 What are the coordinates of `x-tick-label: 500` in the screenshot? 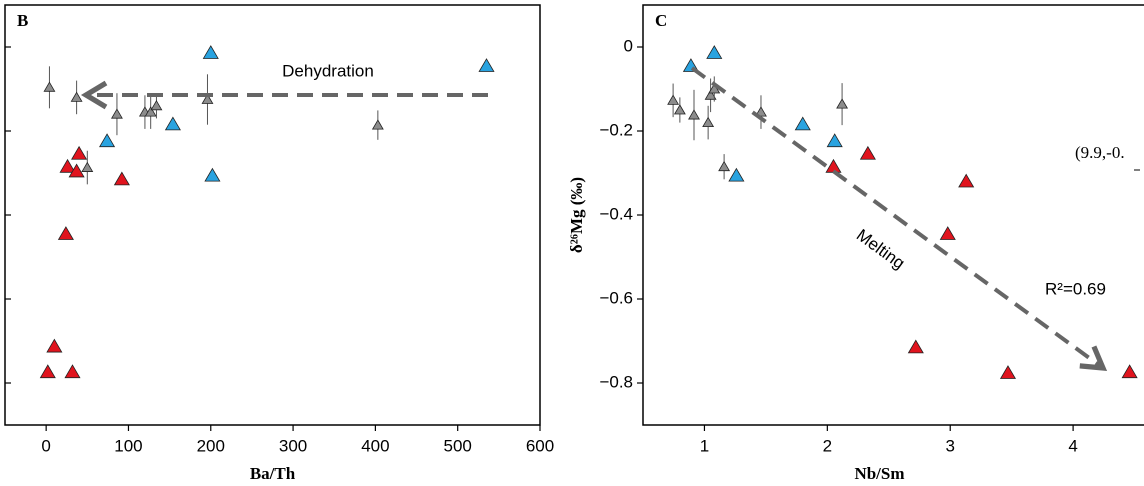 It's located at (458, 445).